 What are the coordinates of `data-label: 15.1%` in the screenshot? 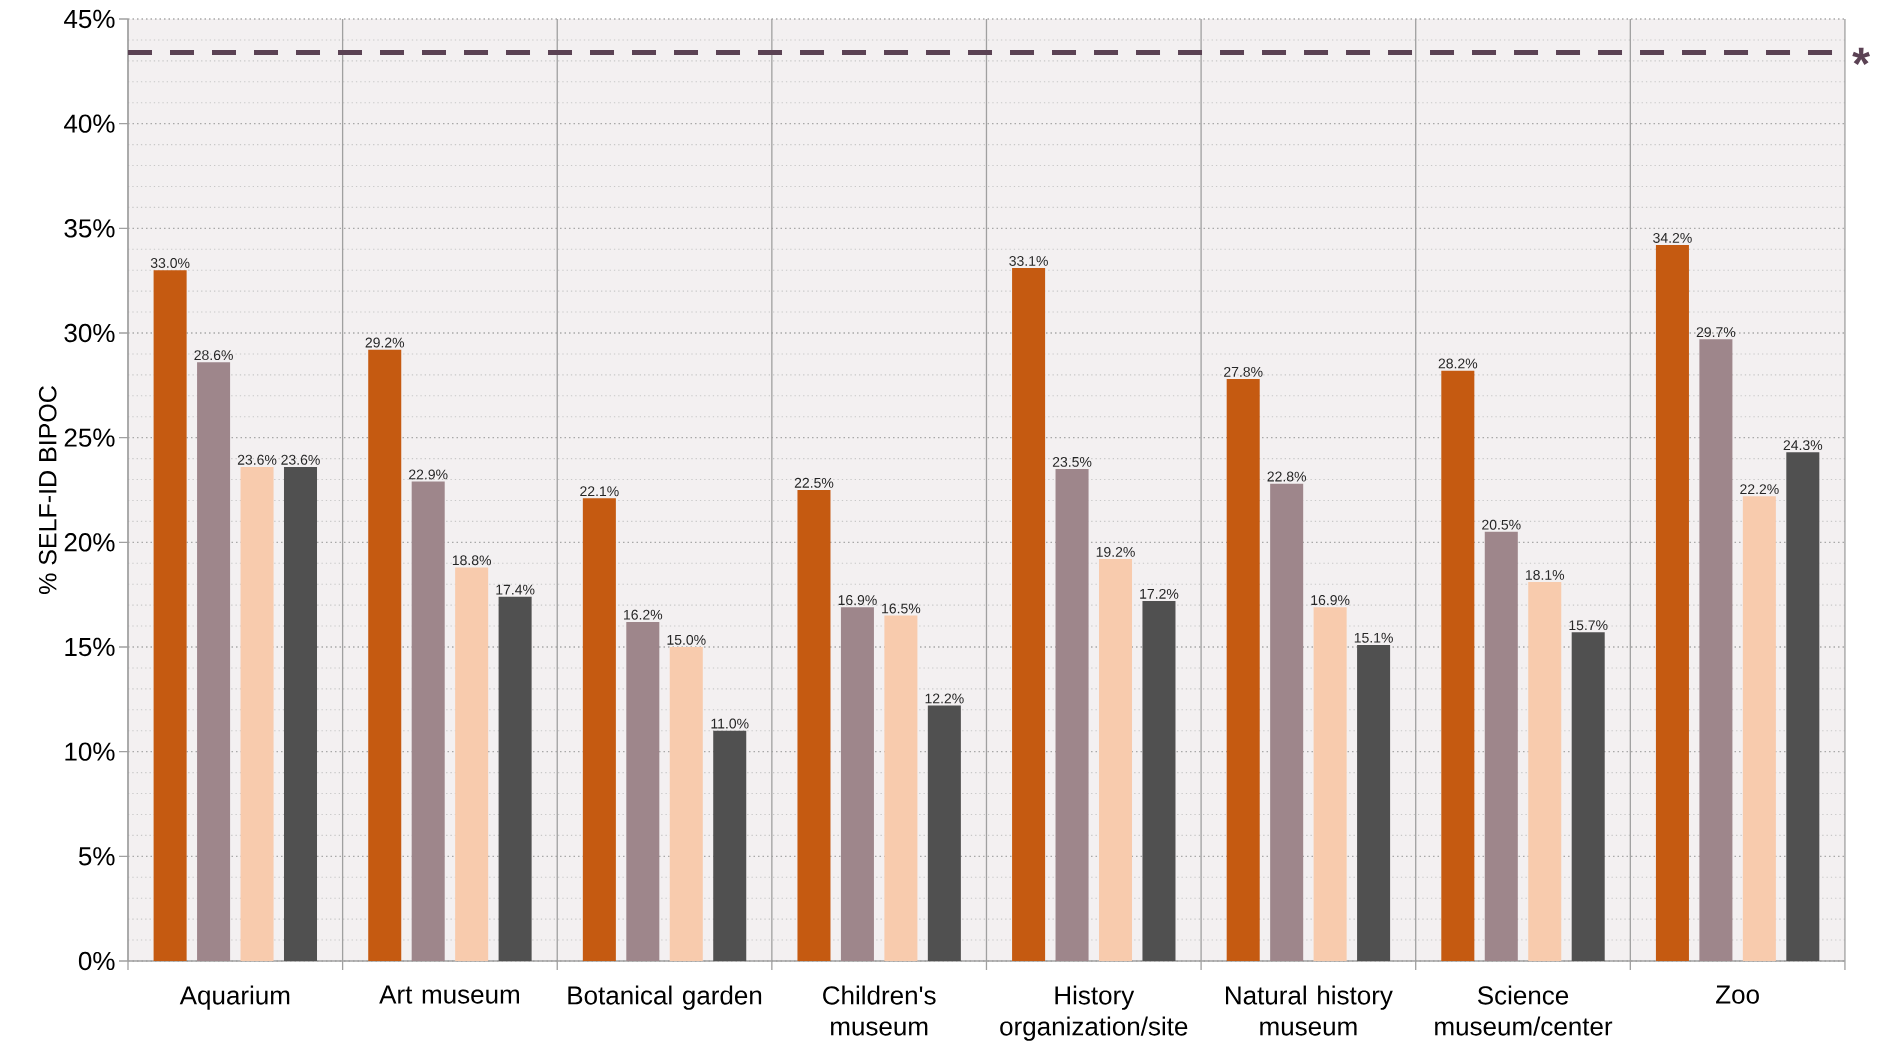 It's located at (1373, 637).